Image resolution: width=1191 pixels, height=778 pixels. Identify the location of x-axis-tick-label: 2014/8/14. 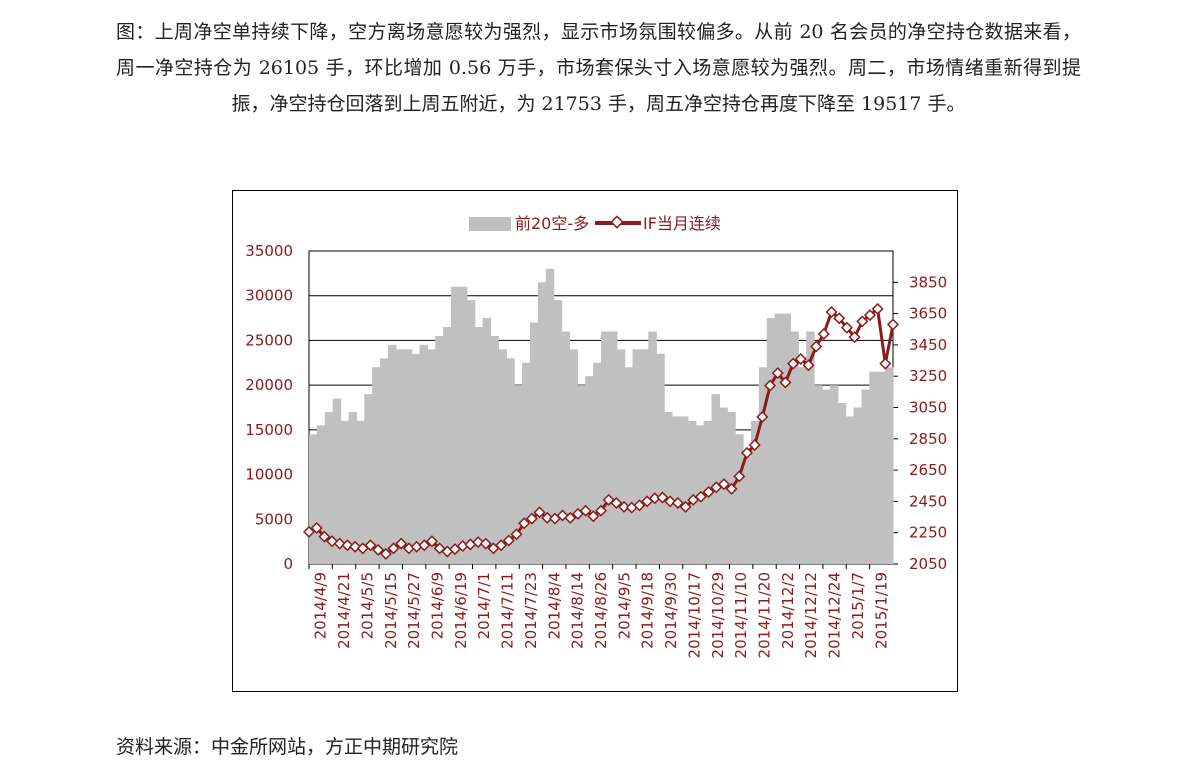
(578, 610).